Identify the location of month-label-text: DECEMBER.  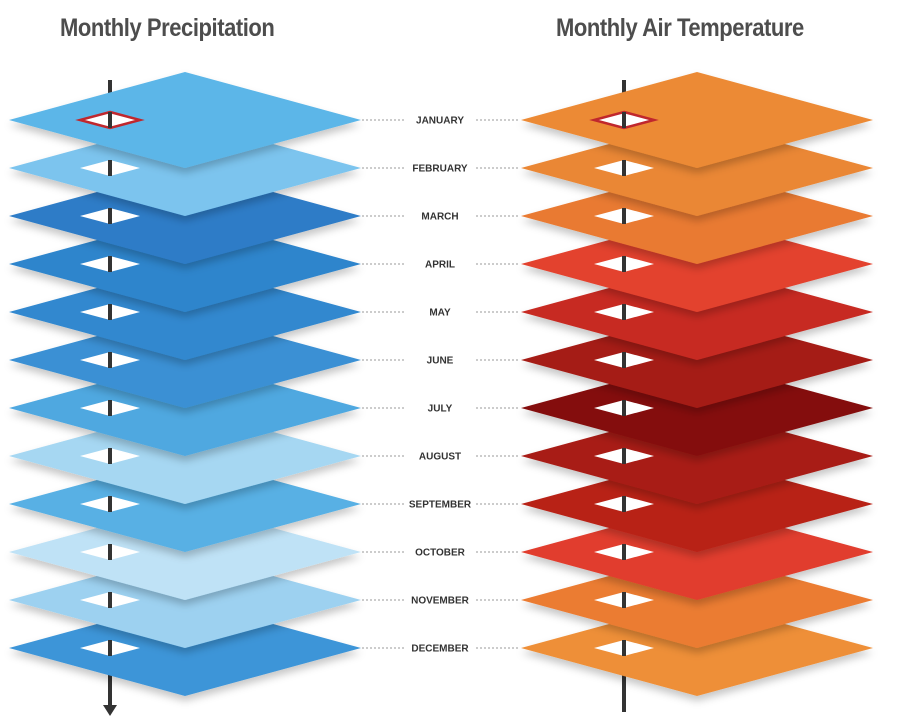
(440, 649).